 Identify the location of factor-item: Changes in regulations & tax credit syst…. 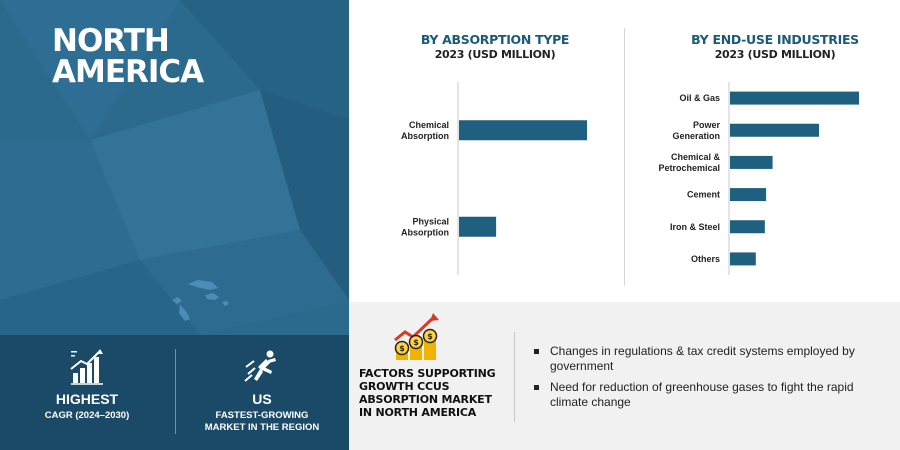
(704, 359).